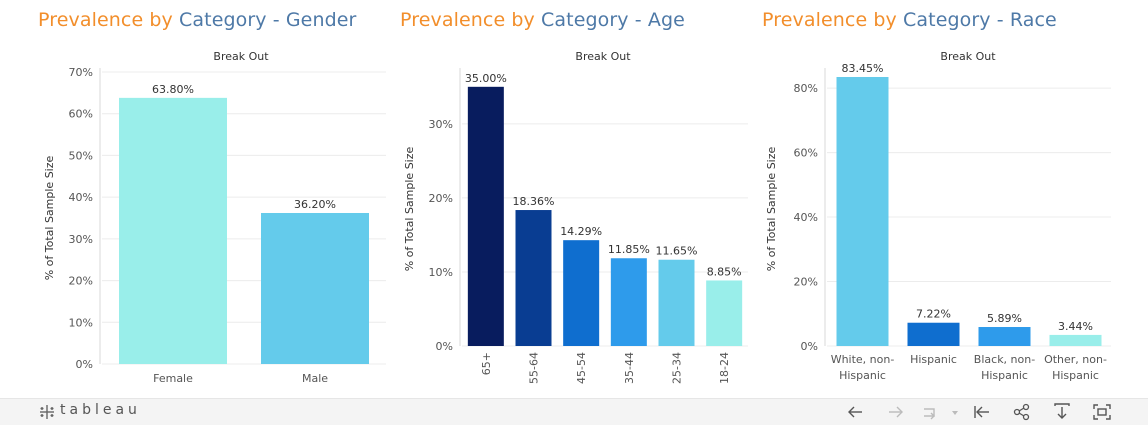 Image resolution: width=1148 pixels, height=434 pixels. Describe the element at coordinates (1075, 359) in the screenshot. I see `x-tick-label: Other, non-` at that location.